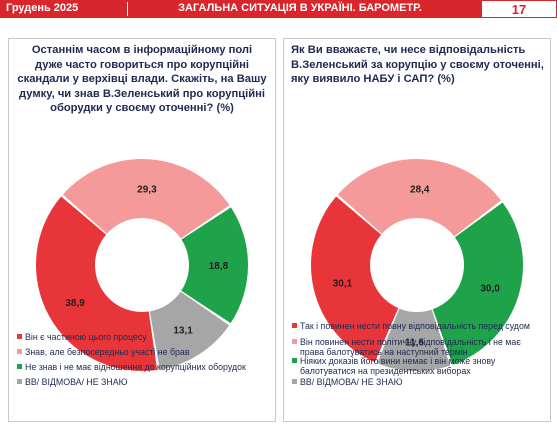  I want to click on donut-slice-court-responsibility, so click(354, 279).